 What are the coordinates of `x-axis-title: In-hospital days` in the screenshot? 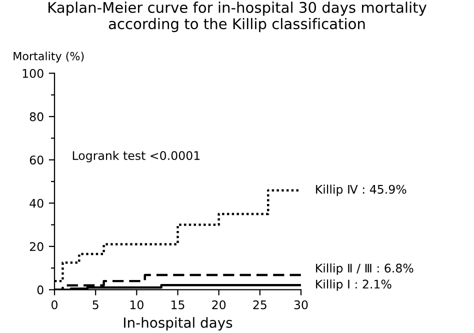 It's located at (178, 324).